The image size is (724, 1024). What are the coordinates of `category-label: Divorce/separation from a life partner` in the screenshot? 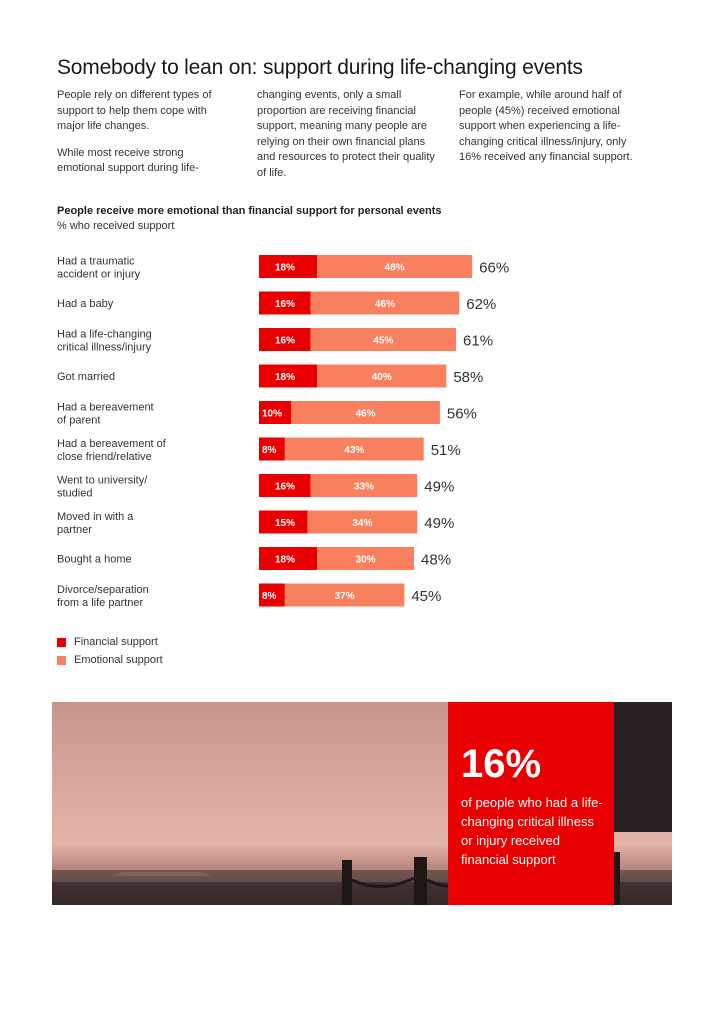 It's located at (103, 596).